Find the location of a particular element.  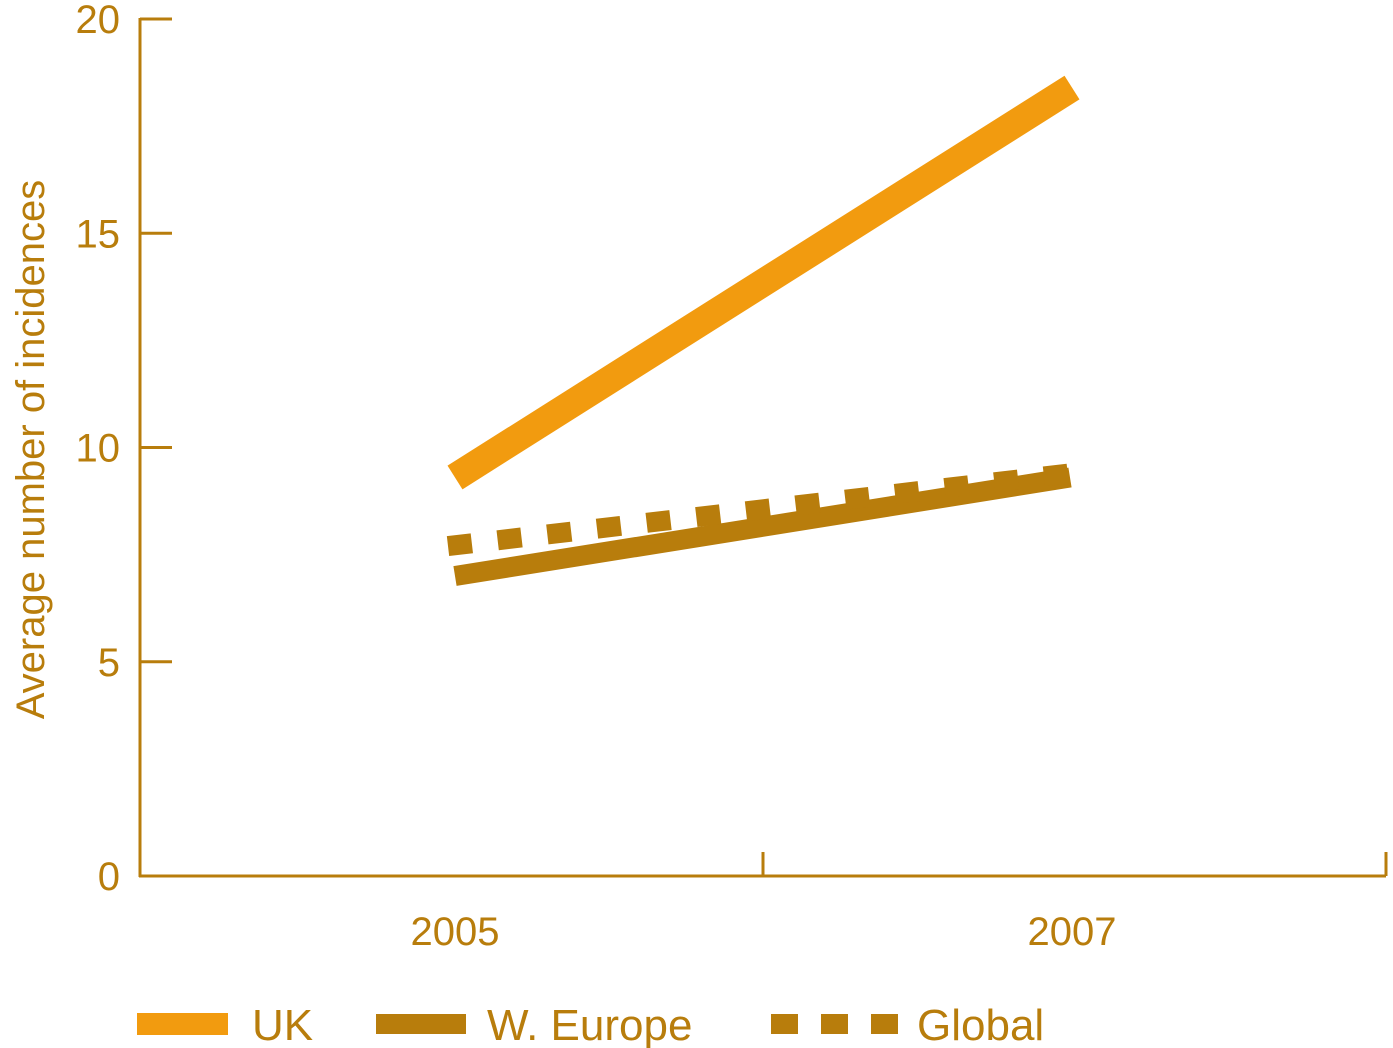

legend-item-w-europe: W. Europe is located at coordinates (534, 1024).